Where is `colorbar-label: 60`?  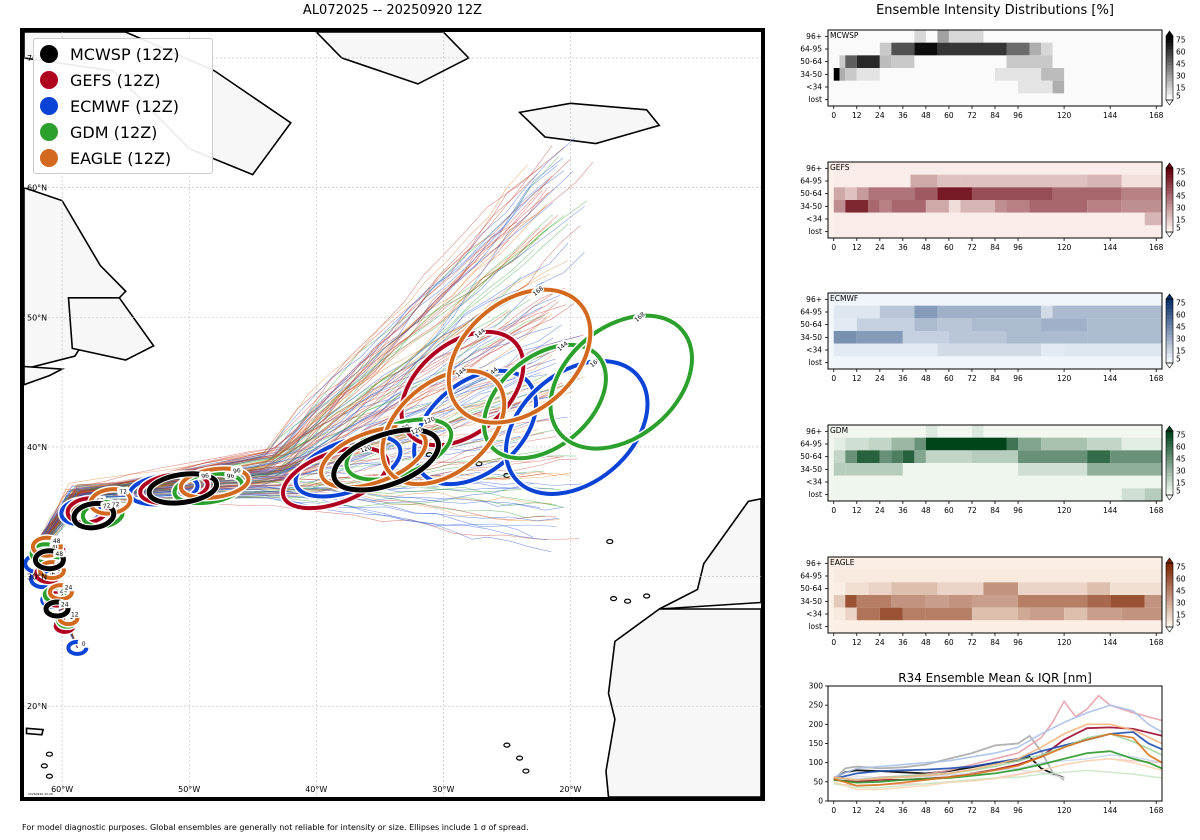
colorbar-label: 60 is located at coordinates (1181, 52).